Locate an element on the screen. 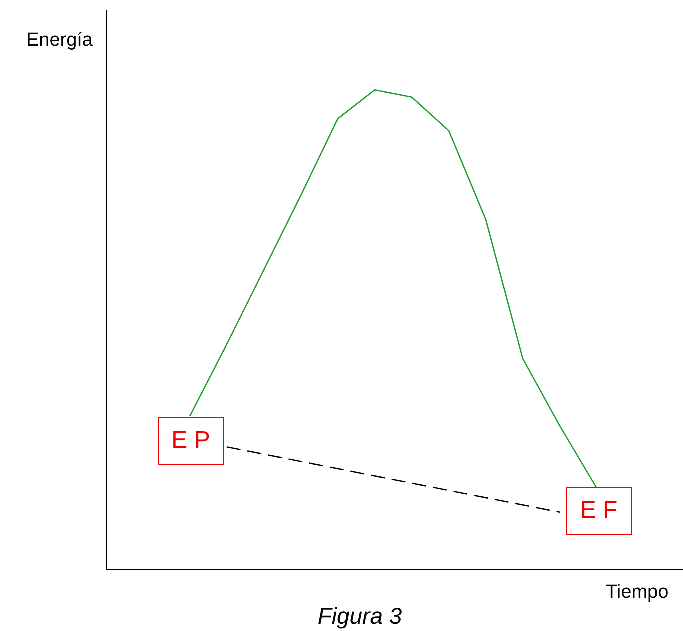 This screenshot has width=683, height=631. annotation: E F is located at coordinates (599, 511).